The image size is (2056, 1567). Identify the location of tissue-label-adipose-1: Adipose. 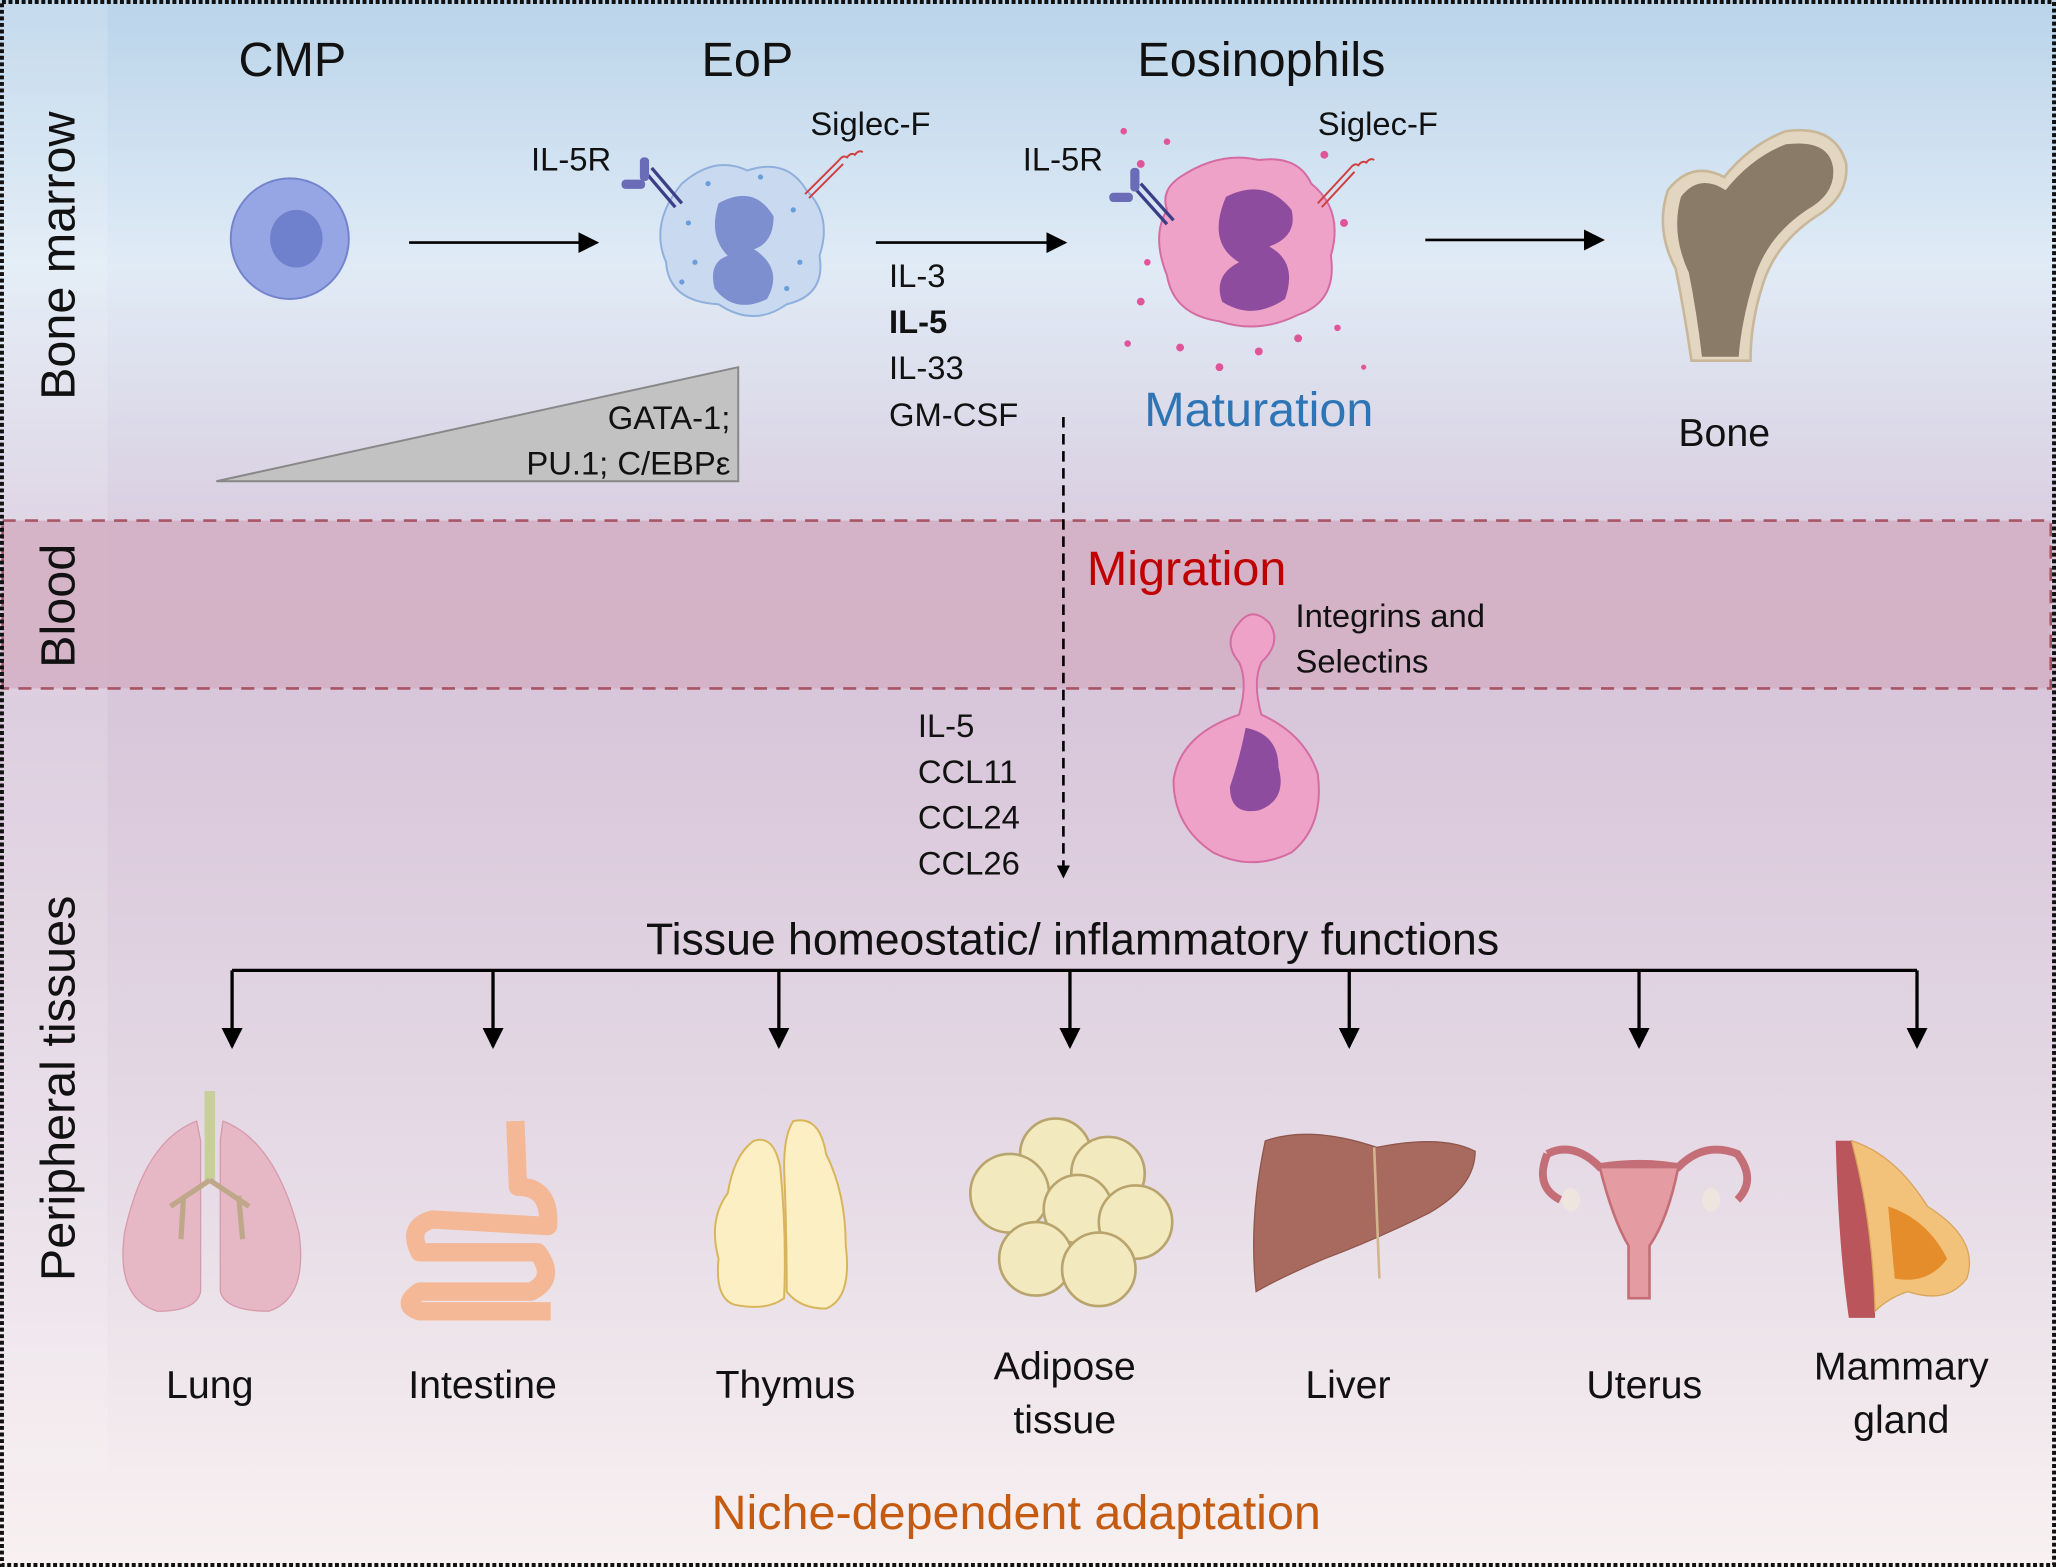
(1065, 1366).